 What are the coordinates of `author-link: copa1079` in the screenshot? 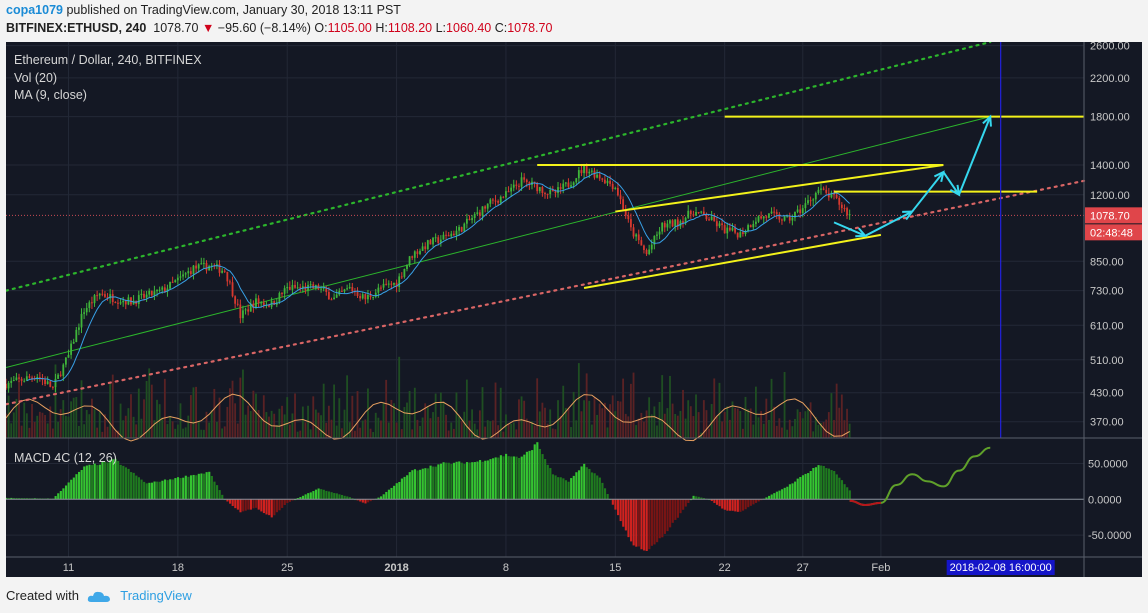 It's located at (34, 10).